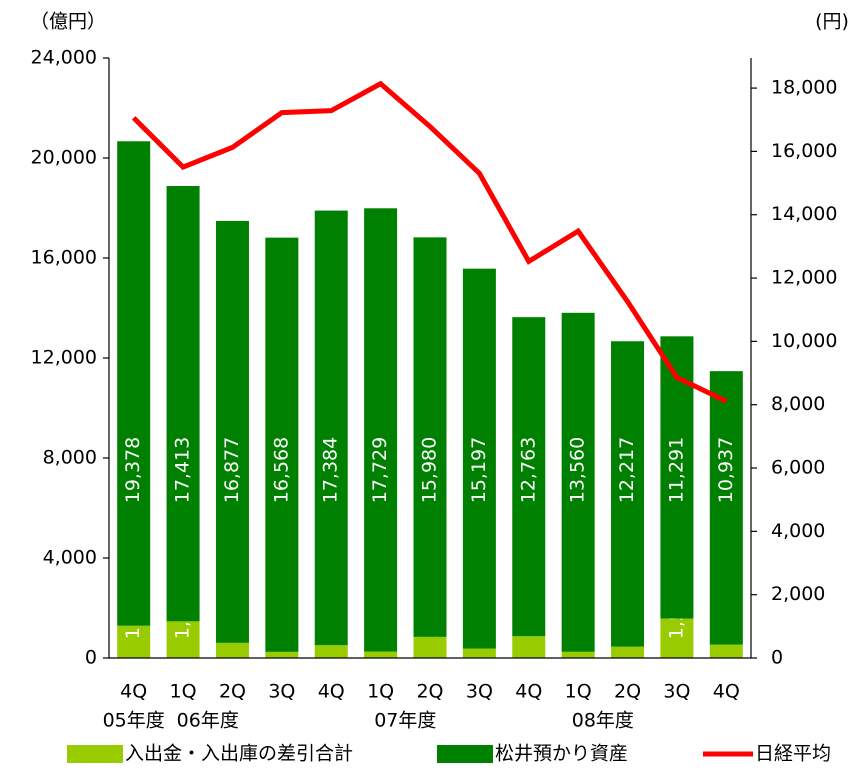 The height and width of the screenshot is (770, 859). I want to click on y2-tick-label: 0, so click(777, 658).